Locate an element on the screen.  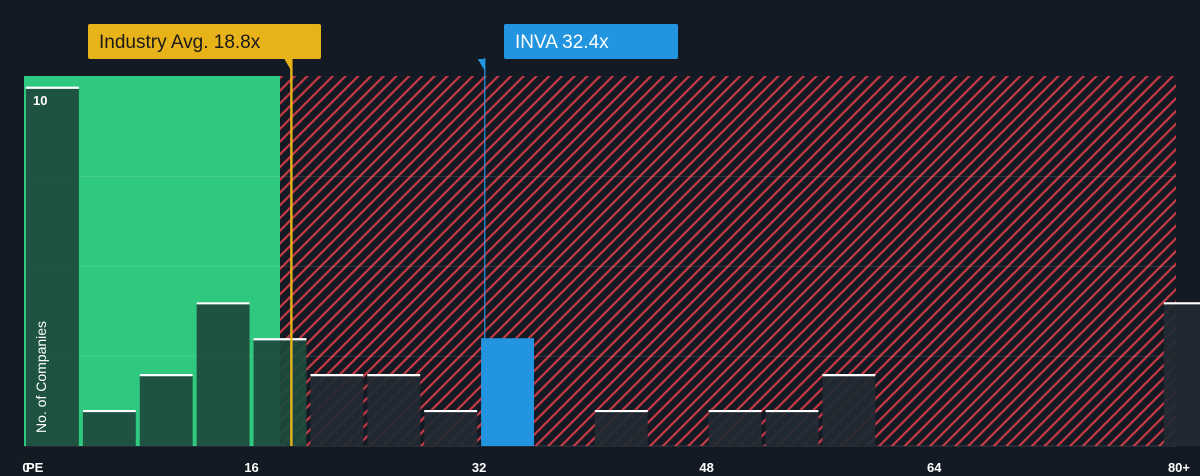
x-tick-label: 0 is located at coordinates (25, 467).